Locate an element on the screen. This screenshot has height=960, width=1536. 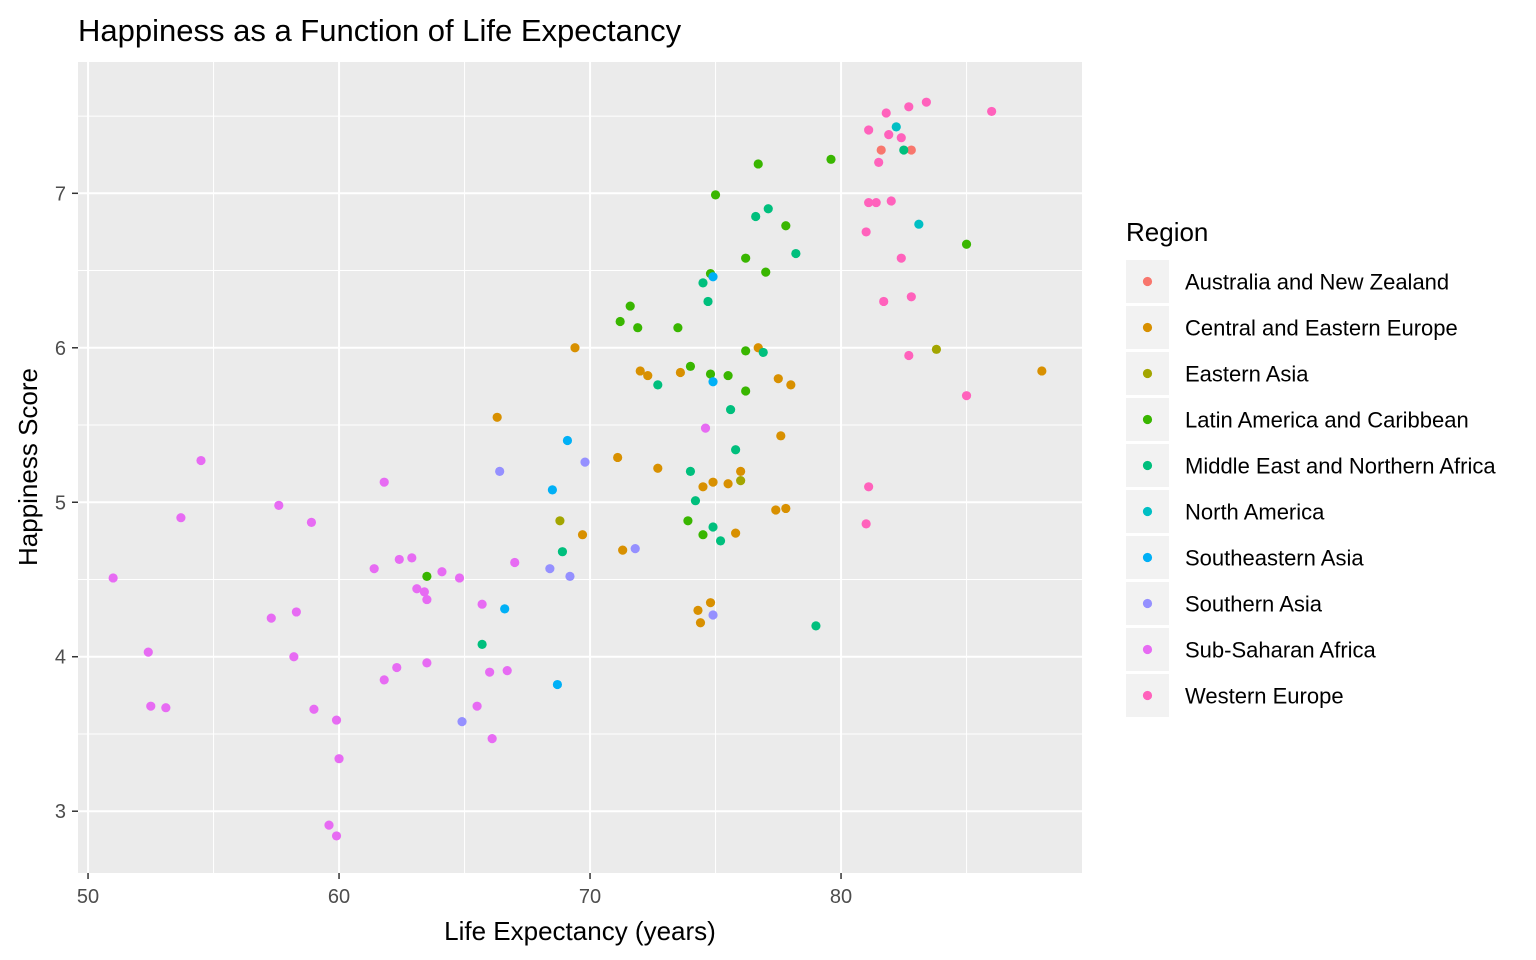
y-tick-label: 5 is located at coordinates (60, 503).